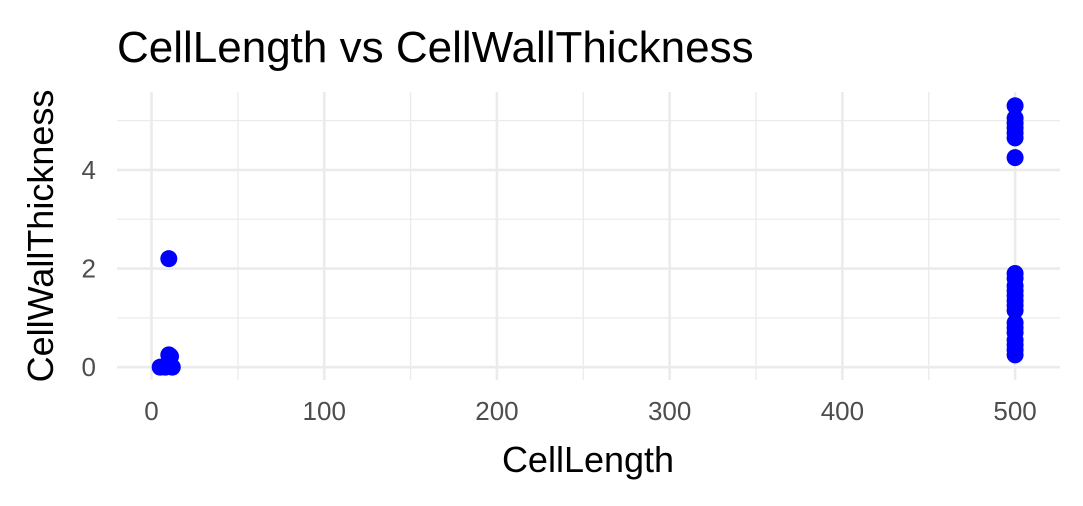 The image size is (1083, 506). Describe the element at coordinates (842, 411) in the screenshot. I see `x-tick-label: 400` at that location.